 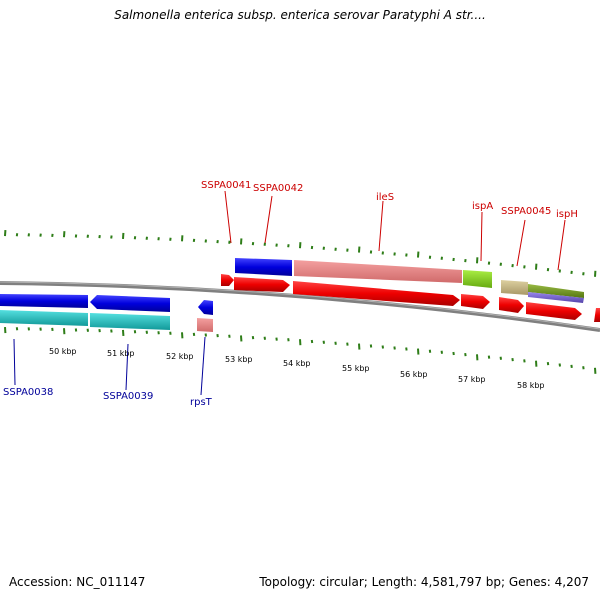 What do you see at coordinates (297, 363) in the screenshot?
I see `scale-label: 54 kbp` at bounding box center [297, 363].